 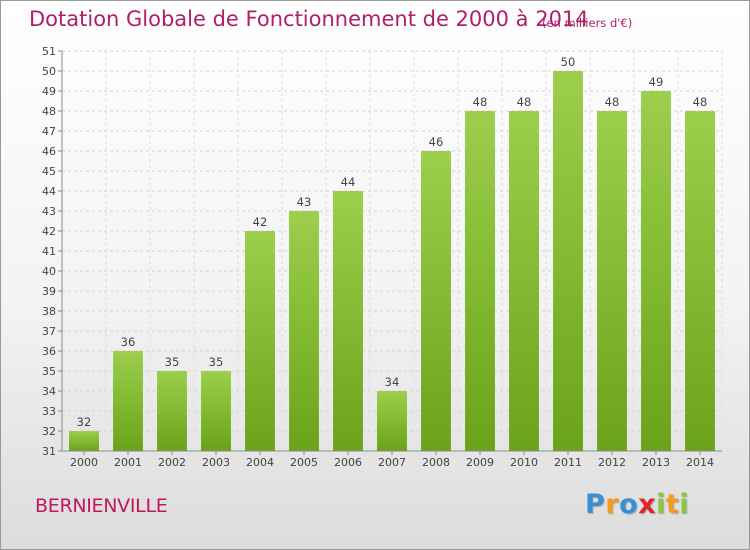 What do you see at coordinates (128, 342) in the screenshot?
I see `bar-value-label: 36` at bounding box center [128, 342].